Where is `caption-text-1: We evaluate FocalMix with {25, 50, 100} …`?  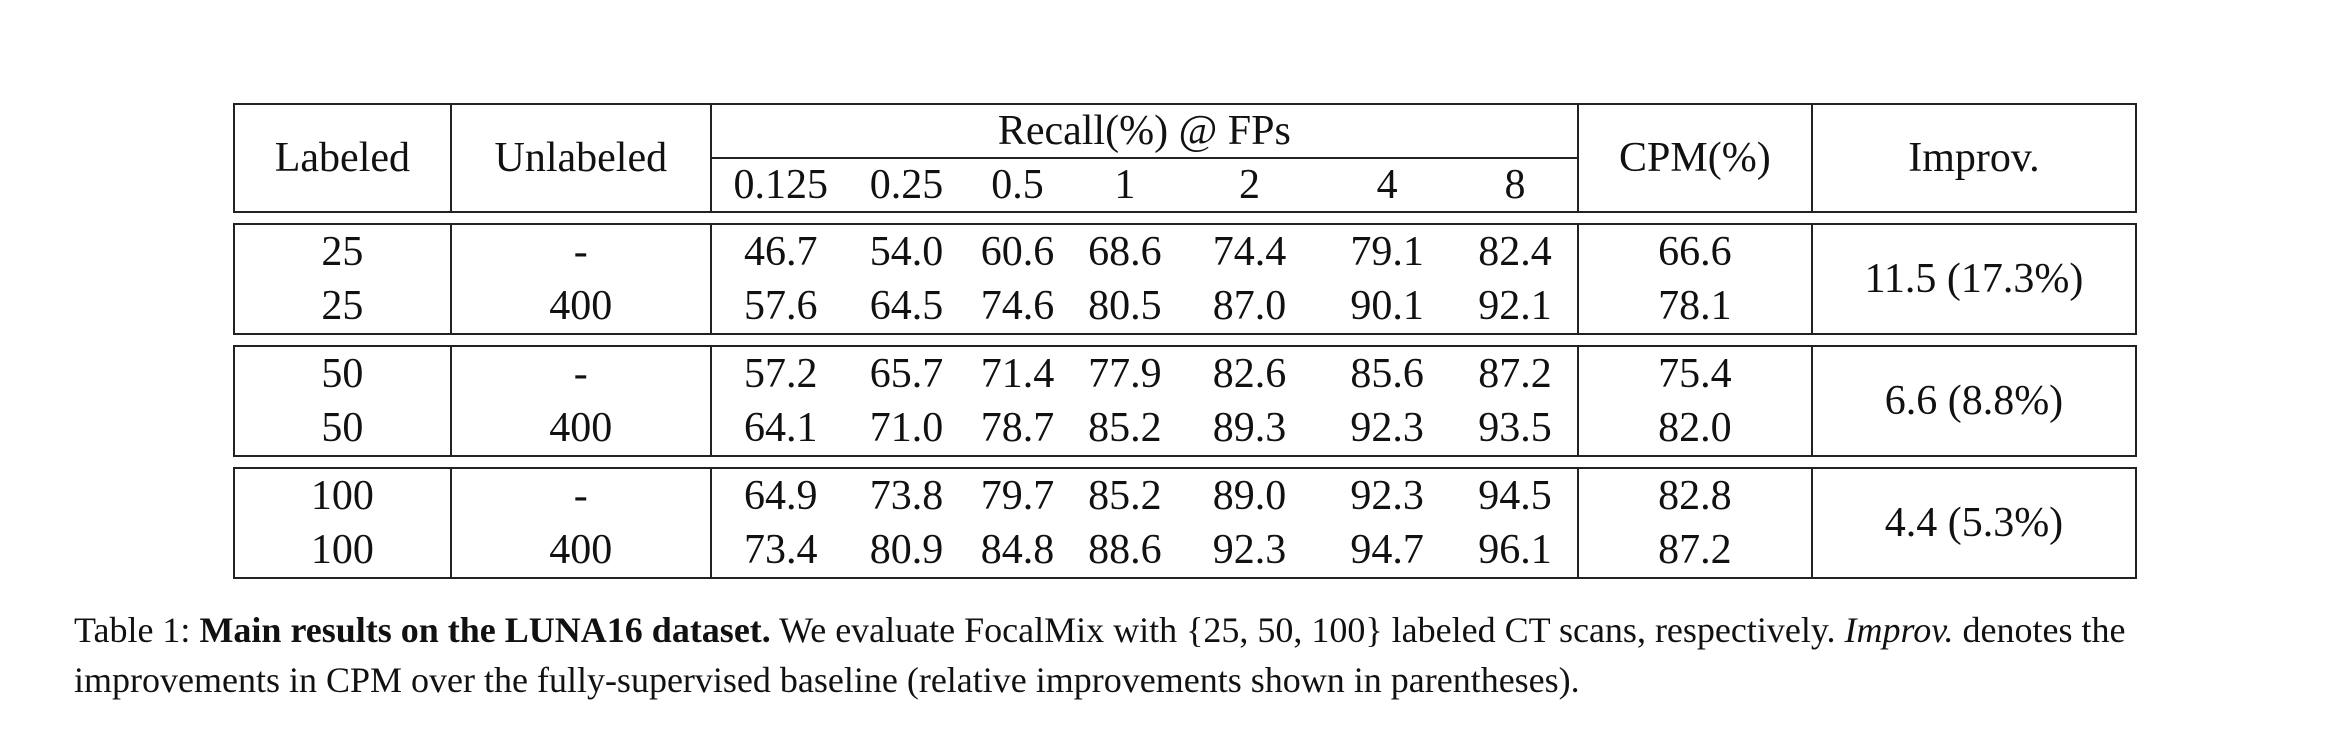
caption-text-1: We evaluate FocalMix with {25, 50, 100} … is located at coordinates (1307, 630).